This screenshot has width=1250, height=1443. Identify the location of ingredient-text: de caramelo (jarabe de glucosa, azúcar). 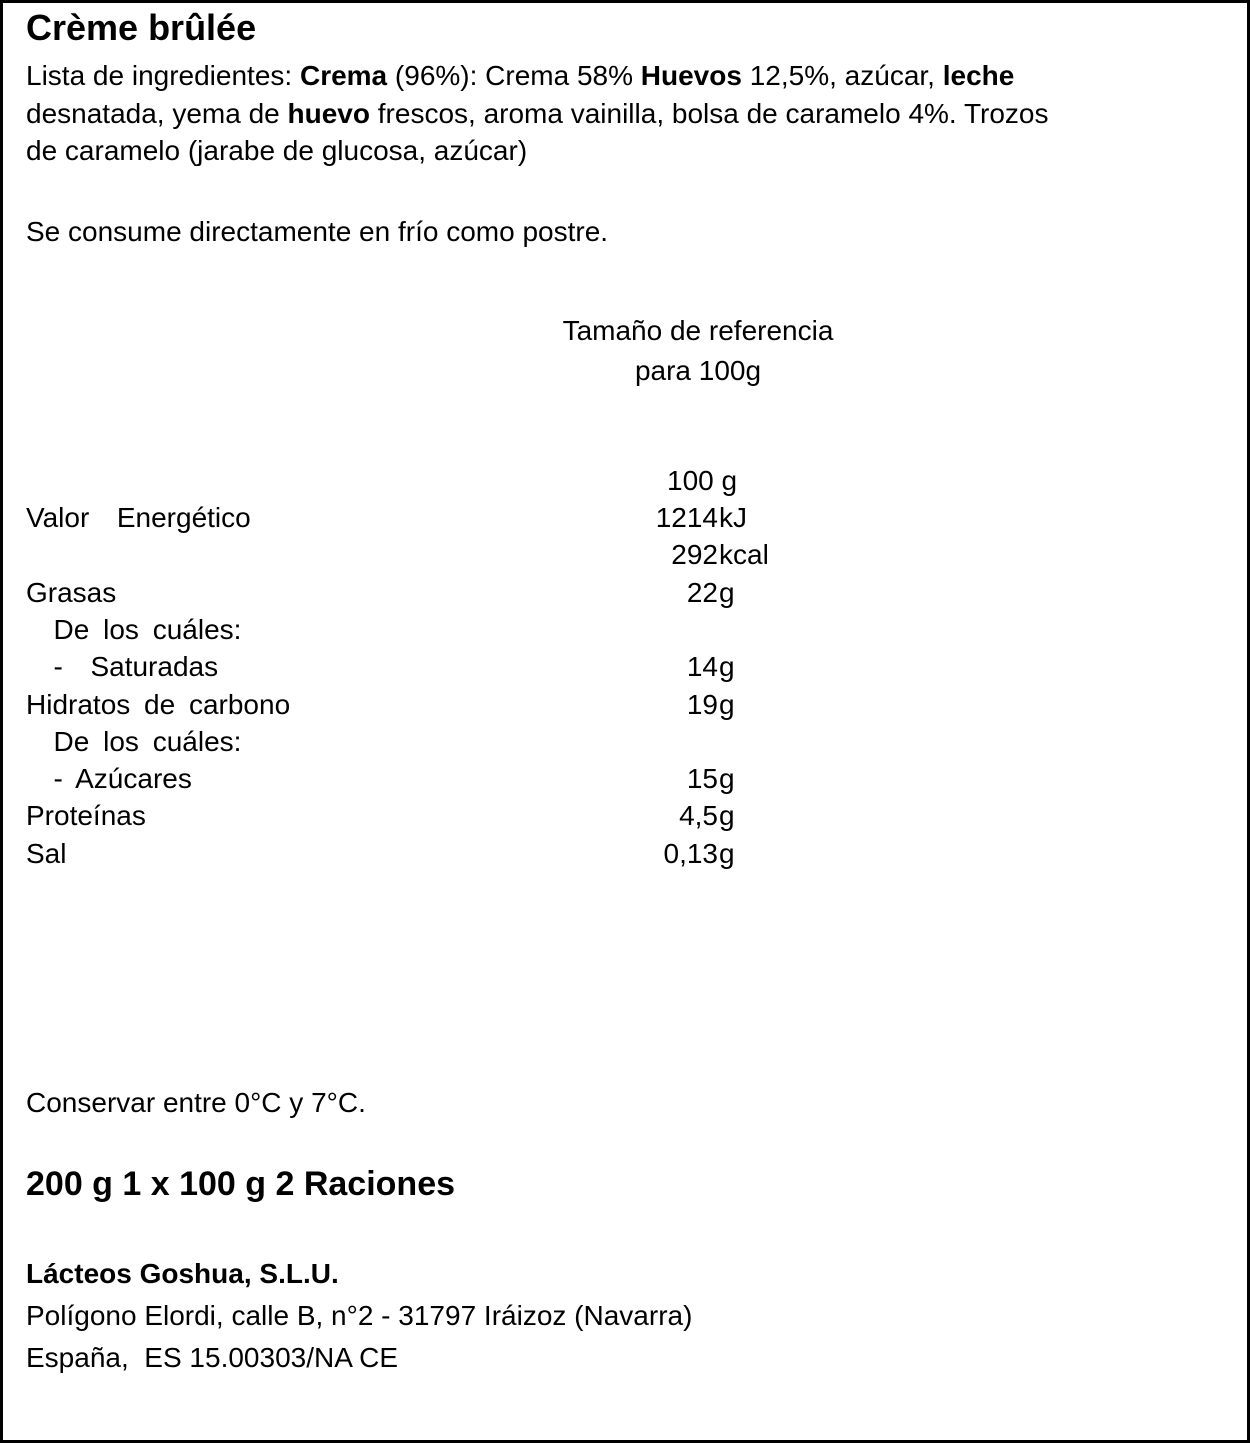
(277, 150).